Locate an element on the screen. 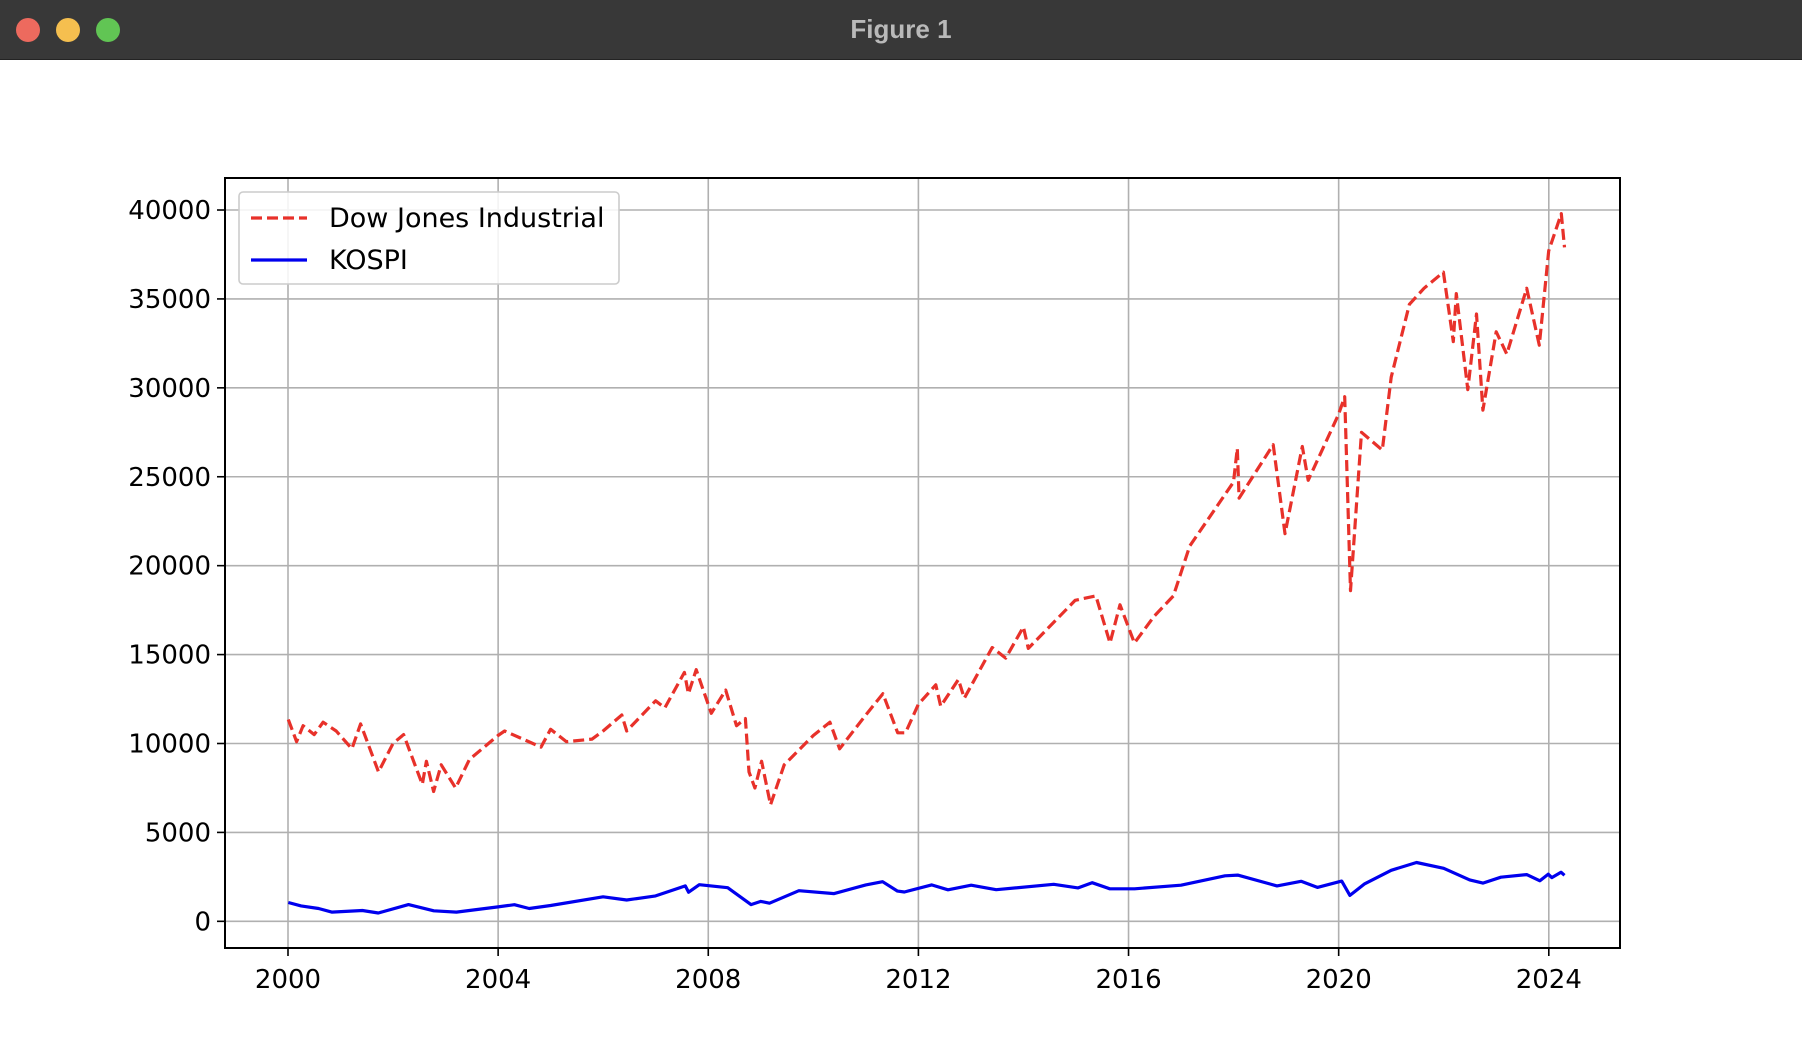 This screenshot has height=1054, width=1802. title-bar: Figure 1 is located at coordinates (901, 30).